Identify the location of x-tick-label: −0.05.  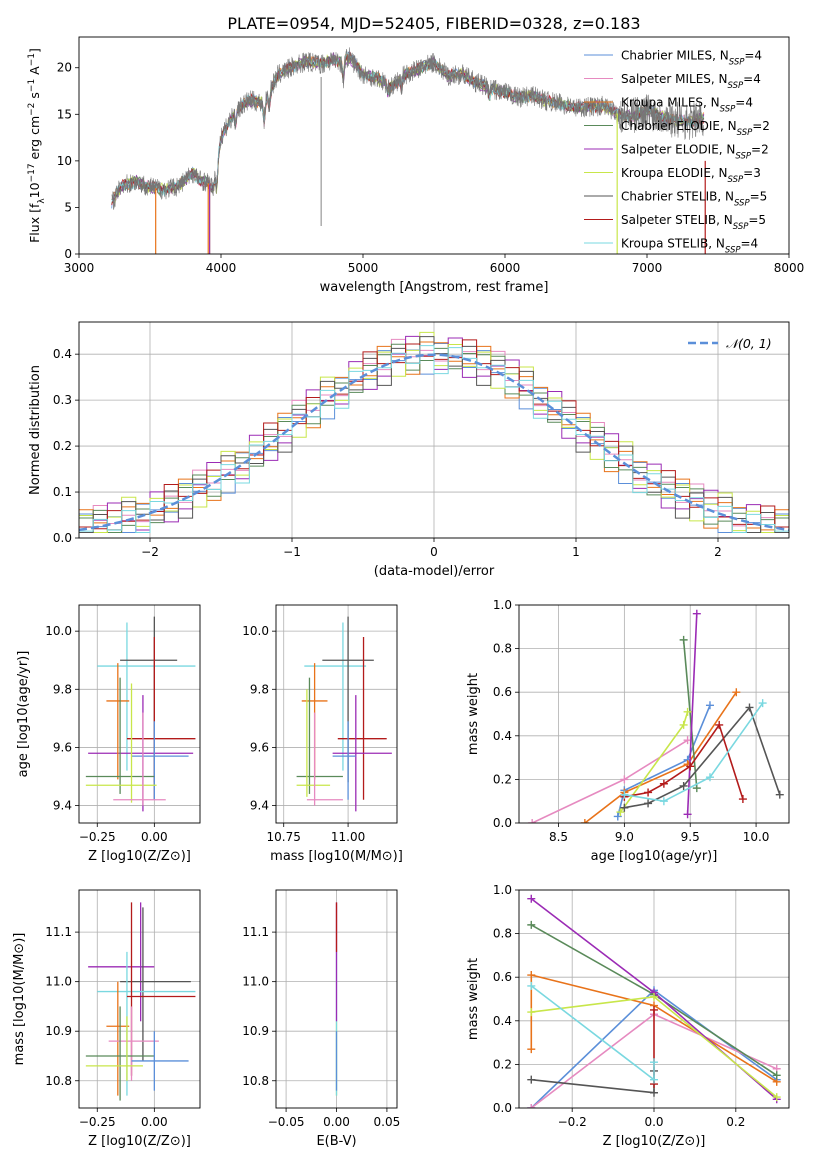
(286, 1122).